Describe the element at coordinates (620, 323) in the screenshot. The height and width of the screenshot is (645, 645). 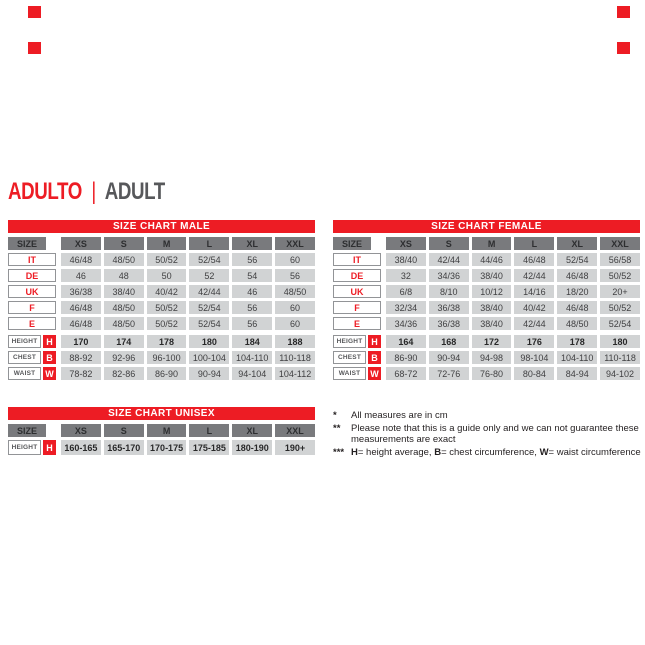
I see `size-value-cell: 52/54` at that location.